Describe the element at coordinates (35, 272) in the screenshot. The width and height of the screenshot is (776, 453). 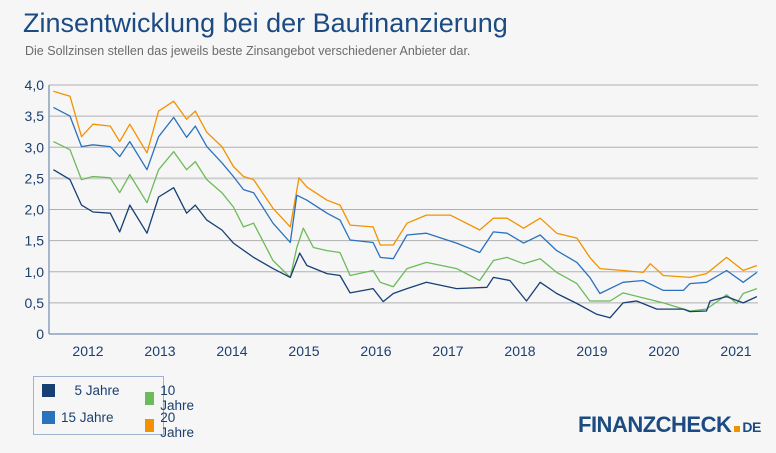
I see `y-tick-label: 1,0` at that location.